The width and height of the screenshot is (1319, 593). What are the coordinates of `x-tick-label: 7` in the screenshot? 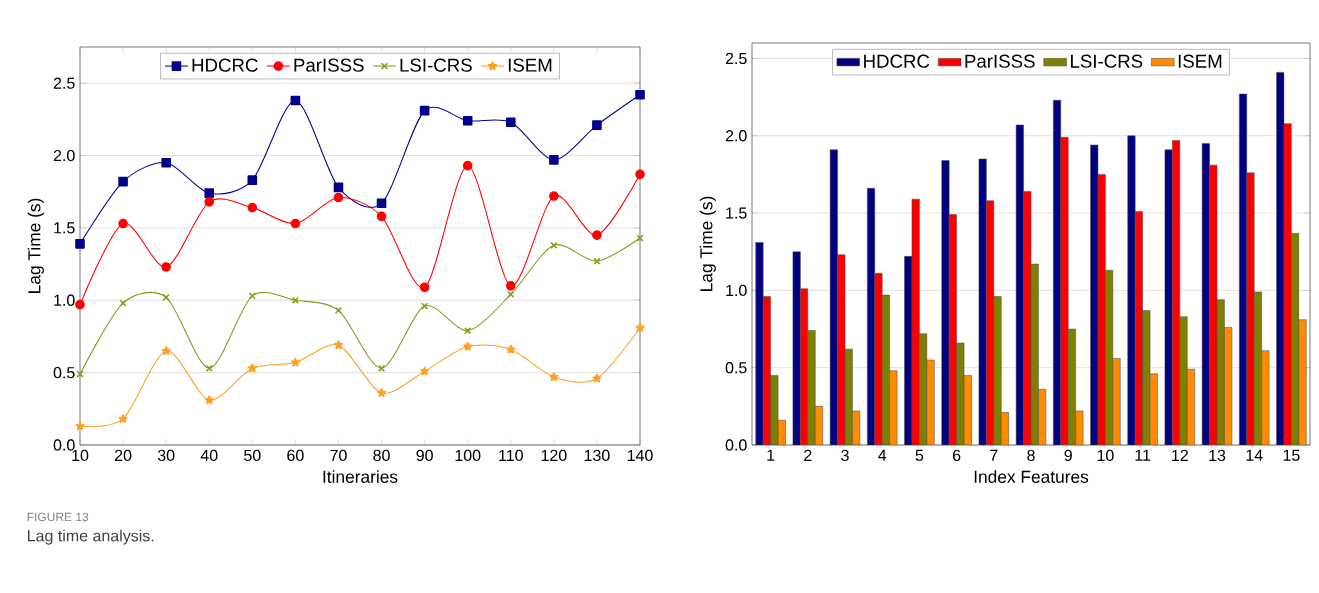 It's located at (994, 455).